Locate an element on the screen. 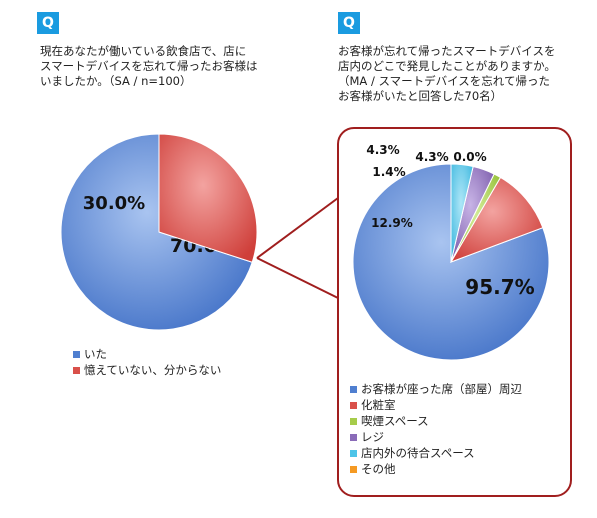 This screenshot has width=597, height=518. pie-label-1-2: 1.4% is located at coordinates (388, 172).